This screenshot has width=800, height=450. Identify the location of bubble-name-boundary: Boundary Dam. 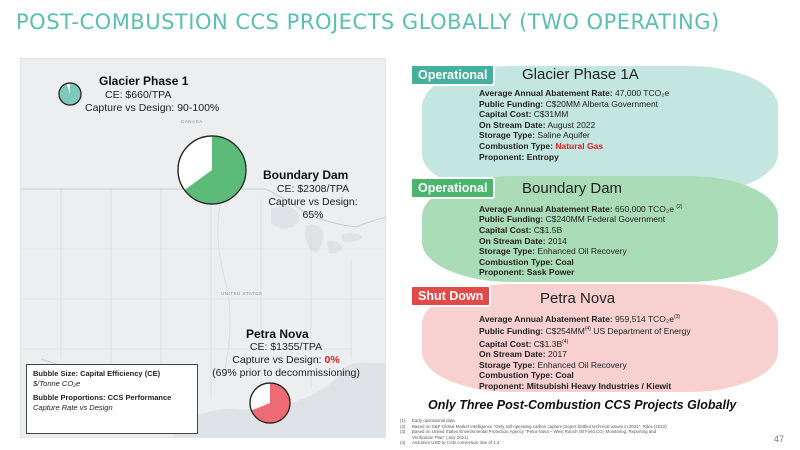
(306, 175).